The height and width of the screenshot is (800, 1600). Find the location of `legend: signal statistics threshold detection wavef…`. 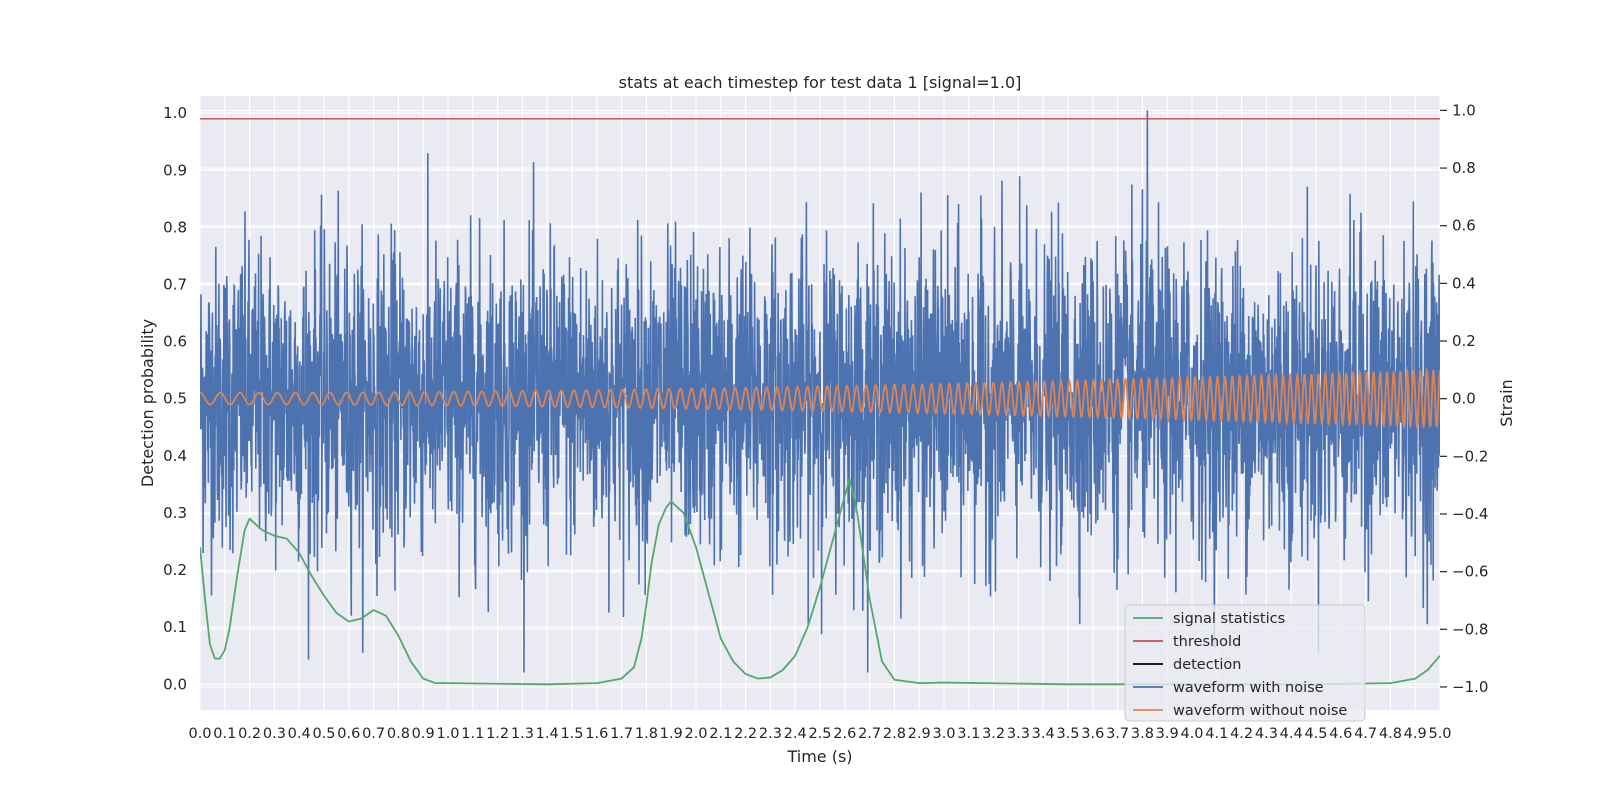

legend: signal statistics threshold detection wavef… is located at coordinates (1245, 663).